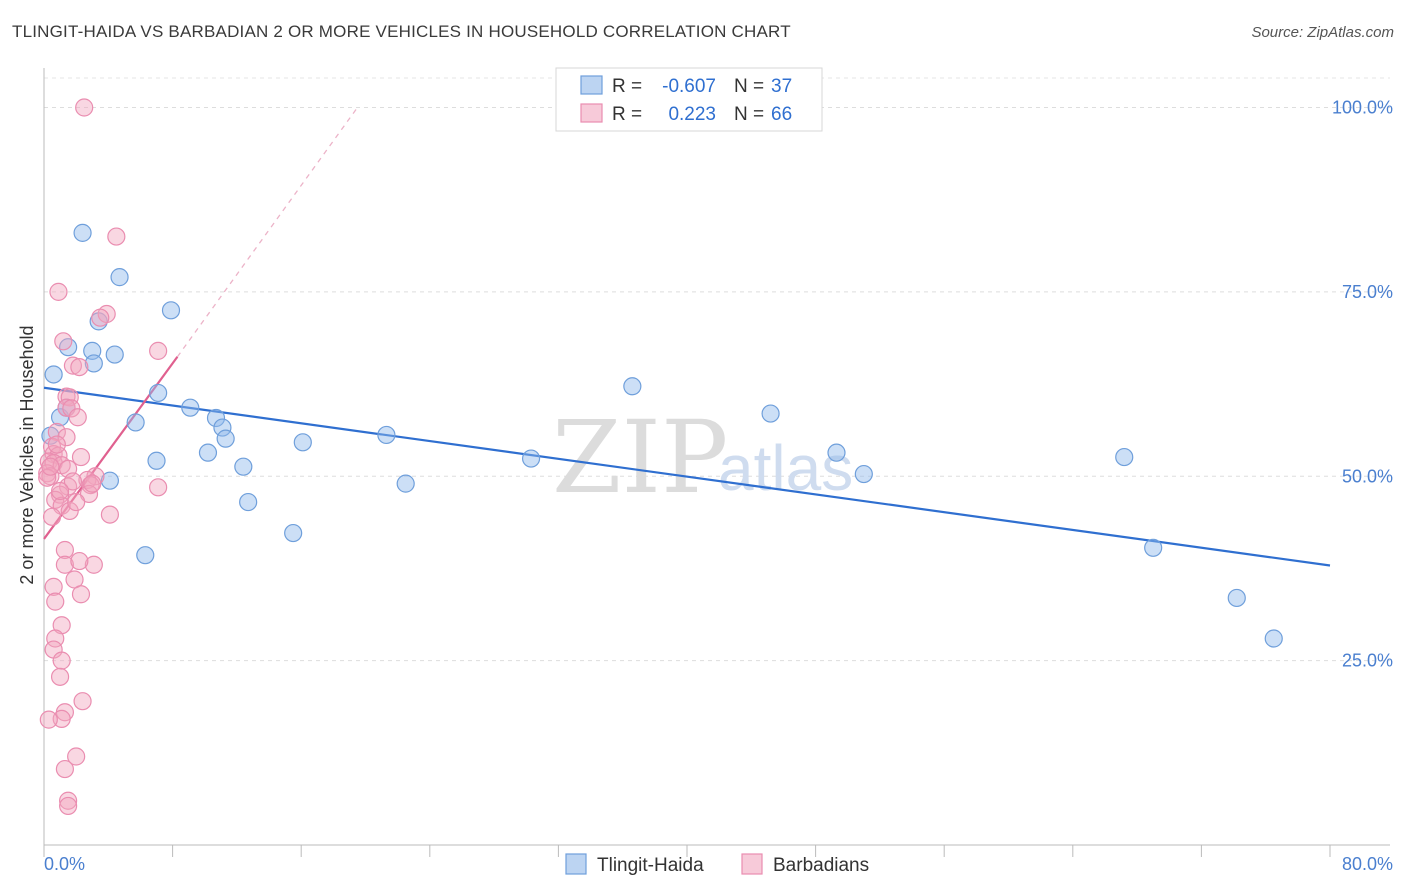 The width and height of the screenshot is (1406, 892). Describe the element at coordinates (1367, 476) in the screenshot. I see `y-tick-label-1: 50.0%` at that location.